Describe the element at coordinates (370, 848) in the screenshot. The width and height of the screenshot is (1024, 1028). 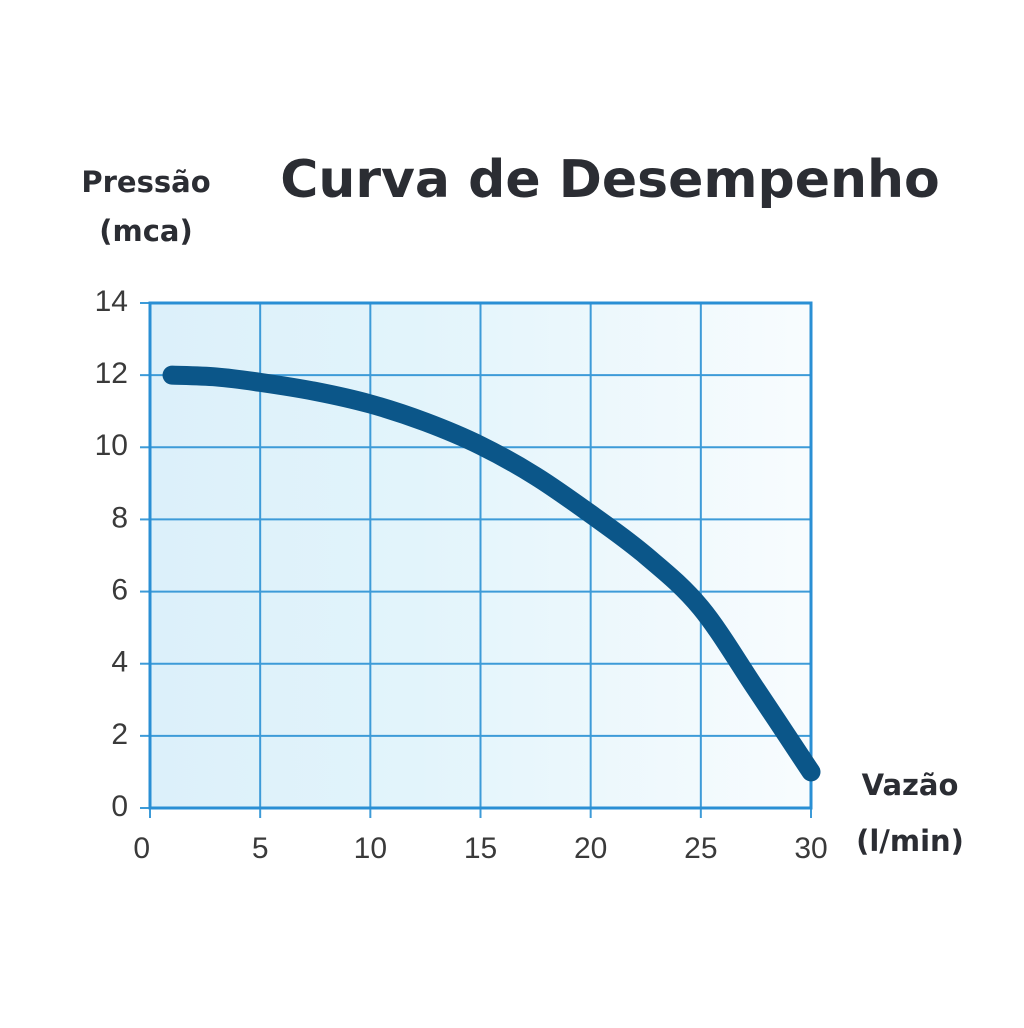
I see `x-tick-label: 10` at that location.